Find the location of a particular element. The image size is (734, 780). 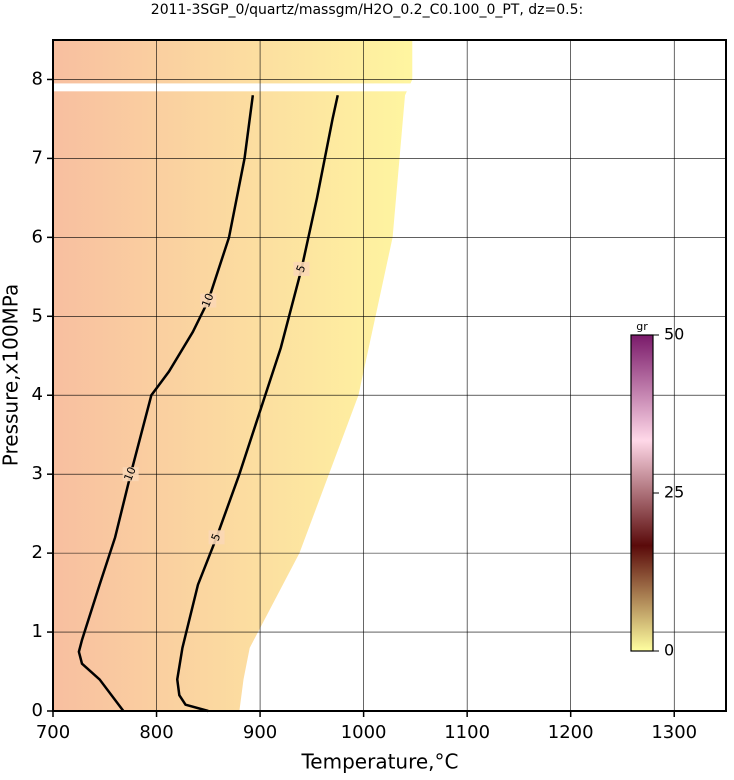

y-axis-label: Pressure,x100MPa is located at coordinates (11, 375).